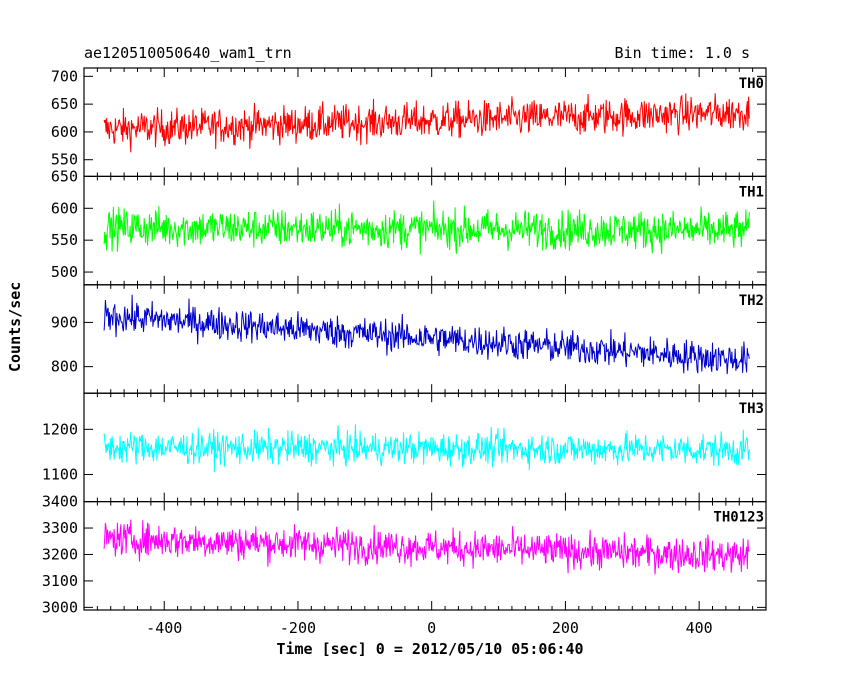 The image size is (850, 680). Describe the element at coordinates (64, 272) in the screenshot. I see `y-tick-label: 500` at that location.